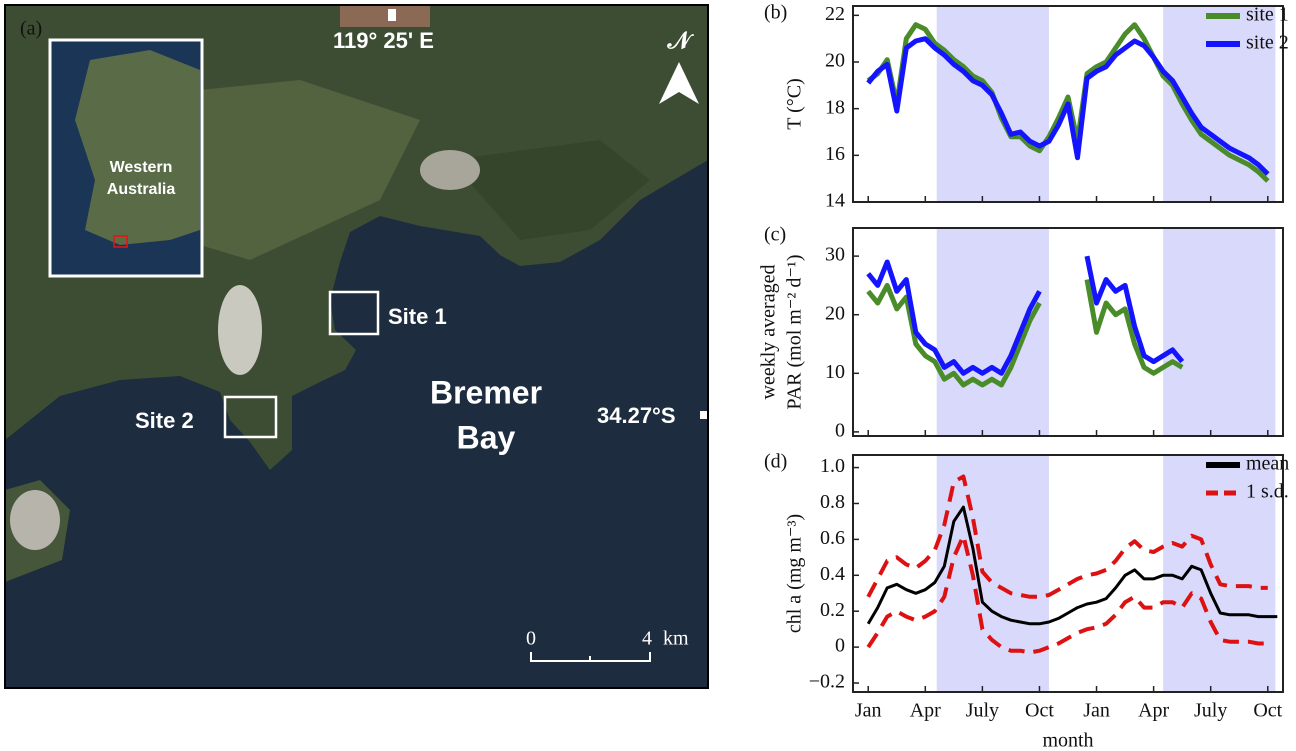 The width and height of the screenshot is (1296, 751). I want to click on y-tick-label: 0.8, so click(832, 502).